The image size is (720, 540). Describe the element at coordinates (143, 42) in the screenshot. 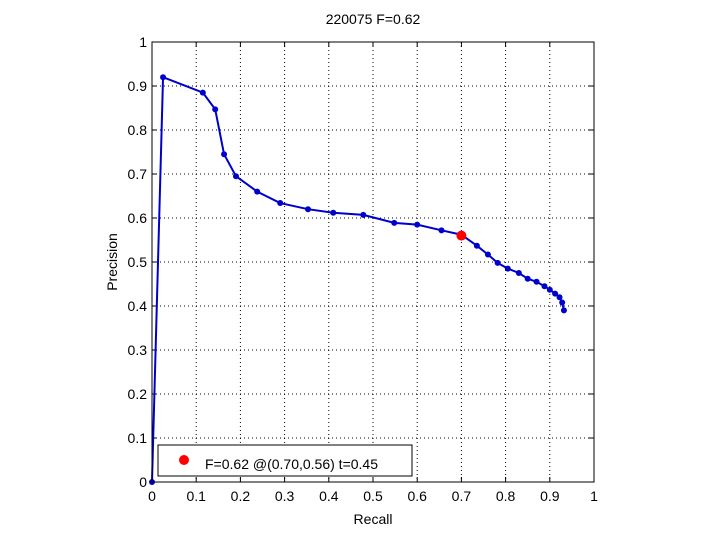

I see `y-tick-label: 1` at that location.